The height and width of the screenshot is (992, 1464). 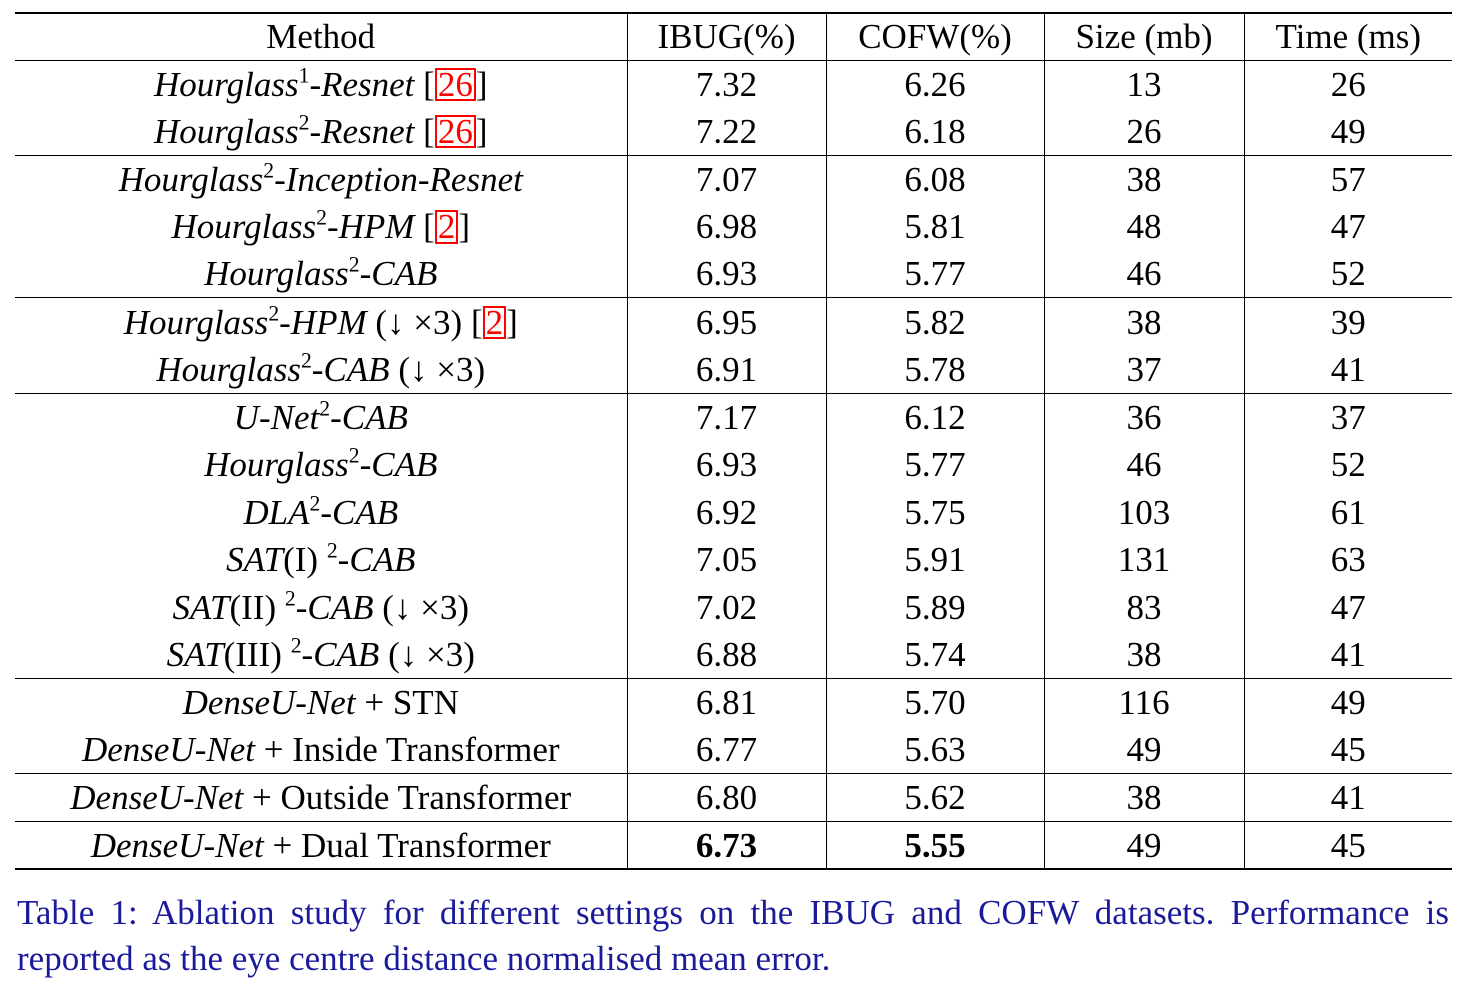 What do you see at coordinates (934, 178) in the screenshot?
I see `cofw-cell: 6.08` at bounding box center [934, 178].